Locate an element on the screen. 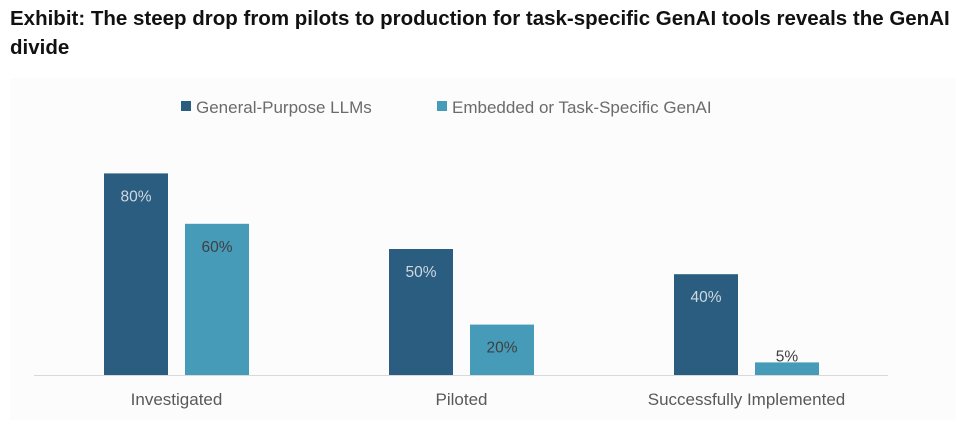  data-label: 20% is located at coordinates (501, 348).